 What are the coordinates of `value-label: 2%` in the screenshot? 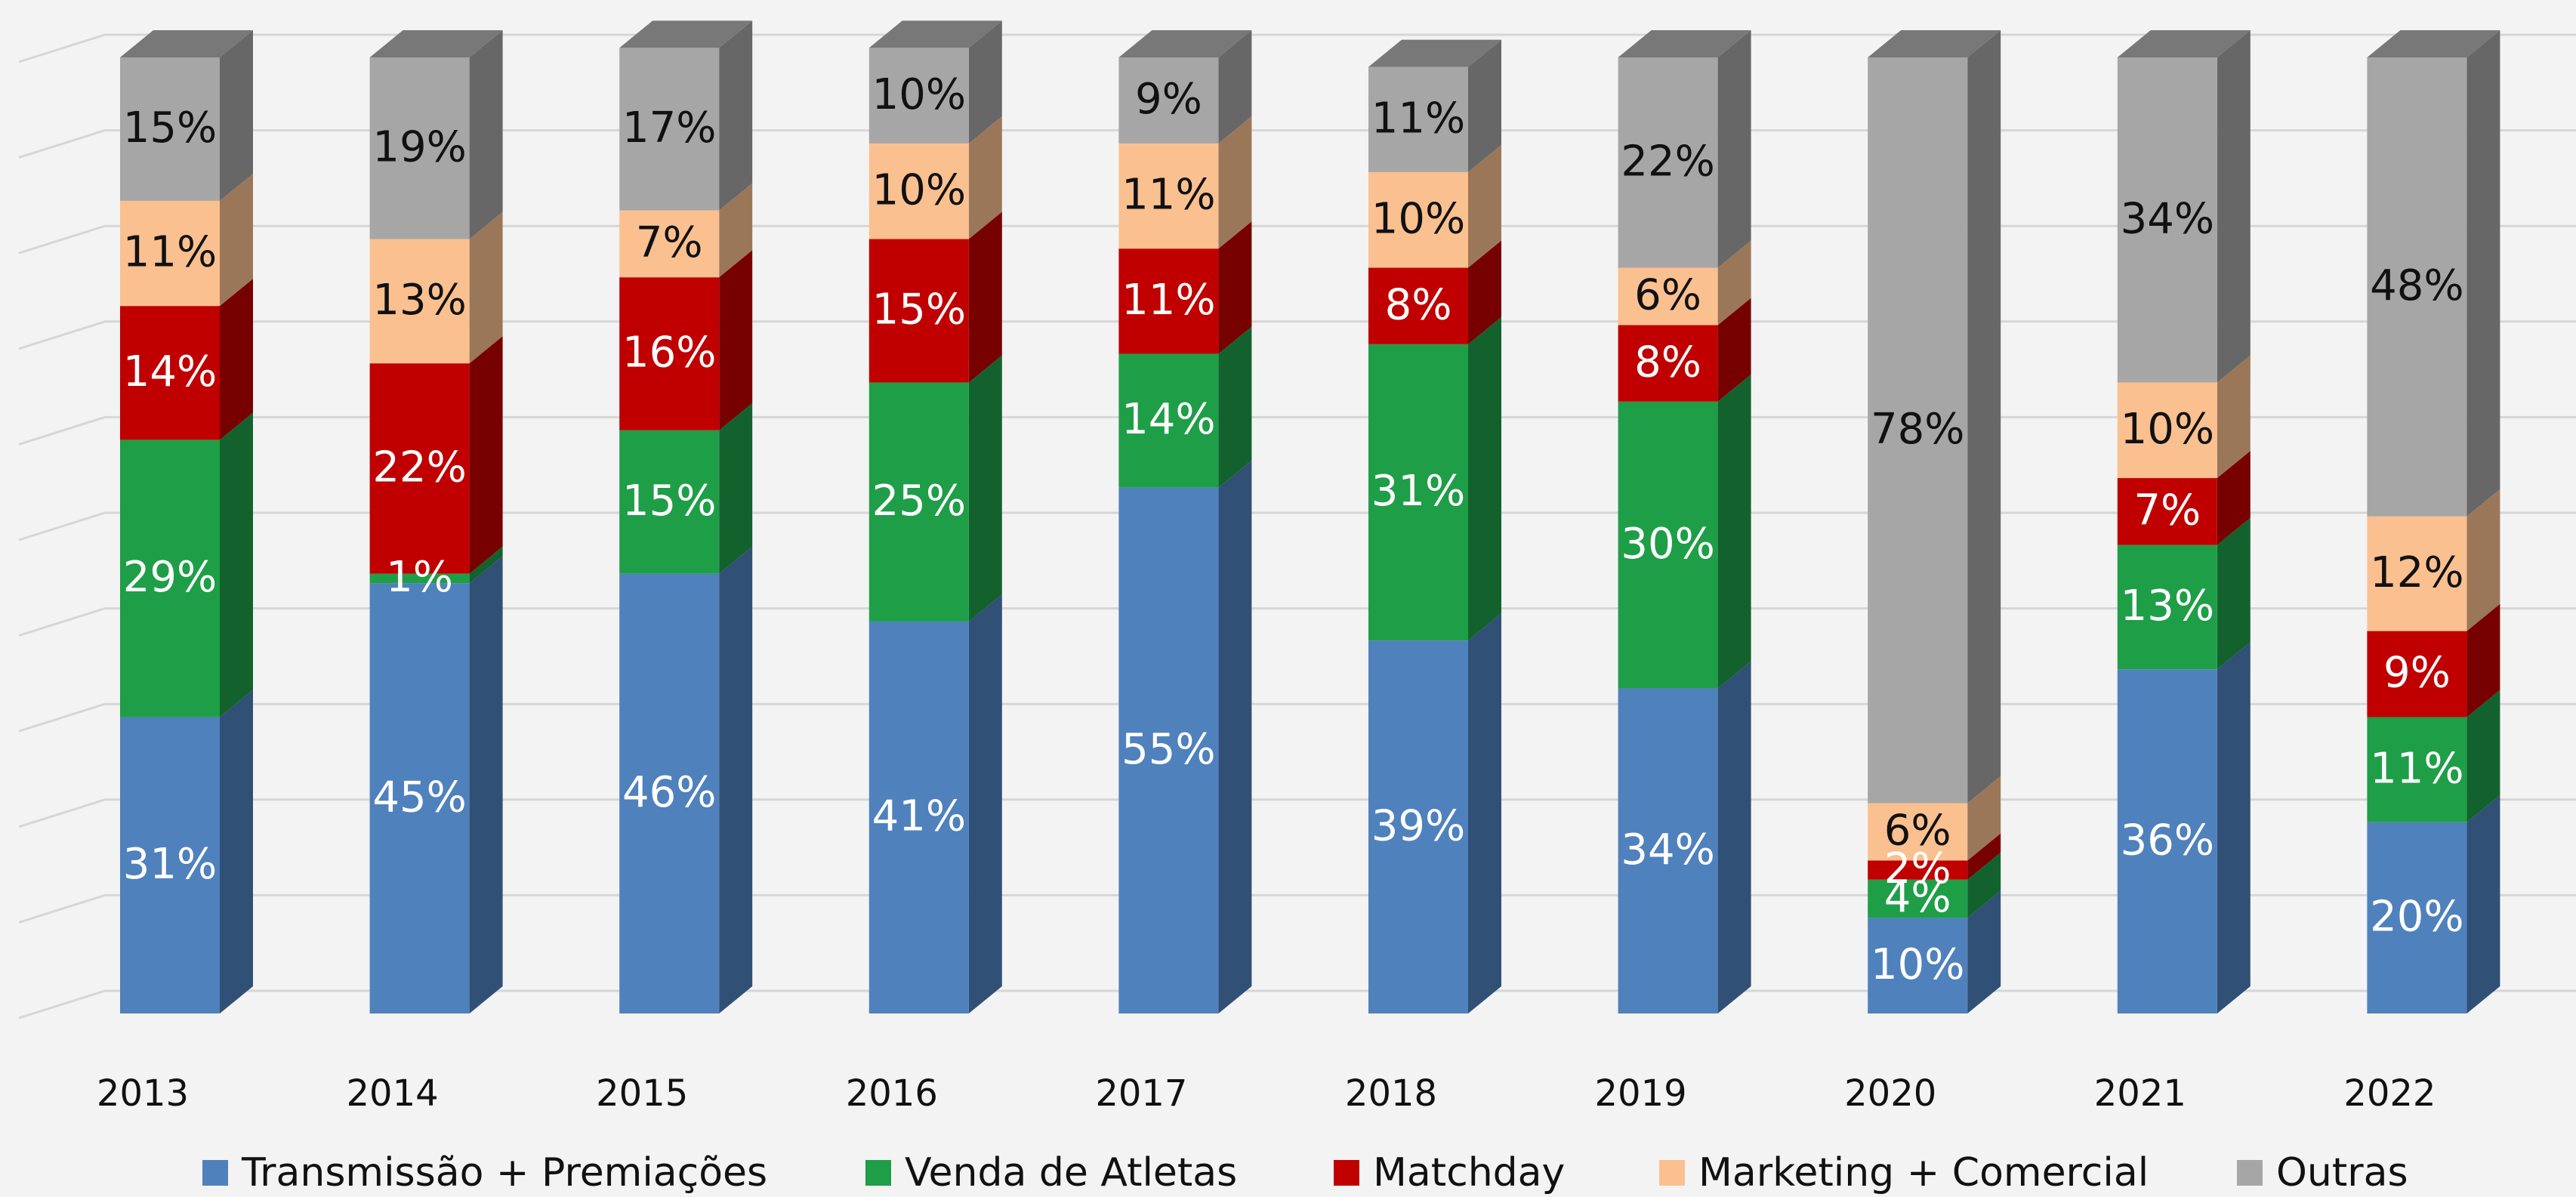 It's located at (1917, 868).